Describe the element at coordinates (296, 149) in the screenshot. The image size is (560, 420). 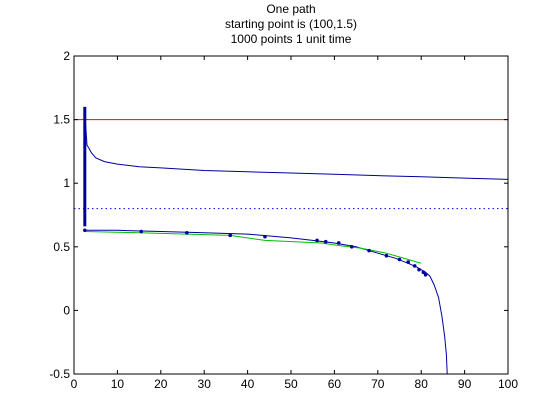
I see `upper-path-line` at that location.